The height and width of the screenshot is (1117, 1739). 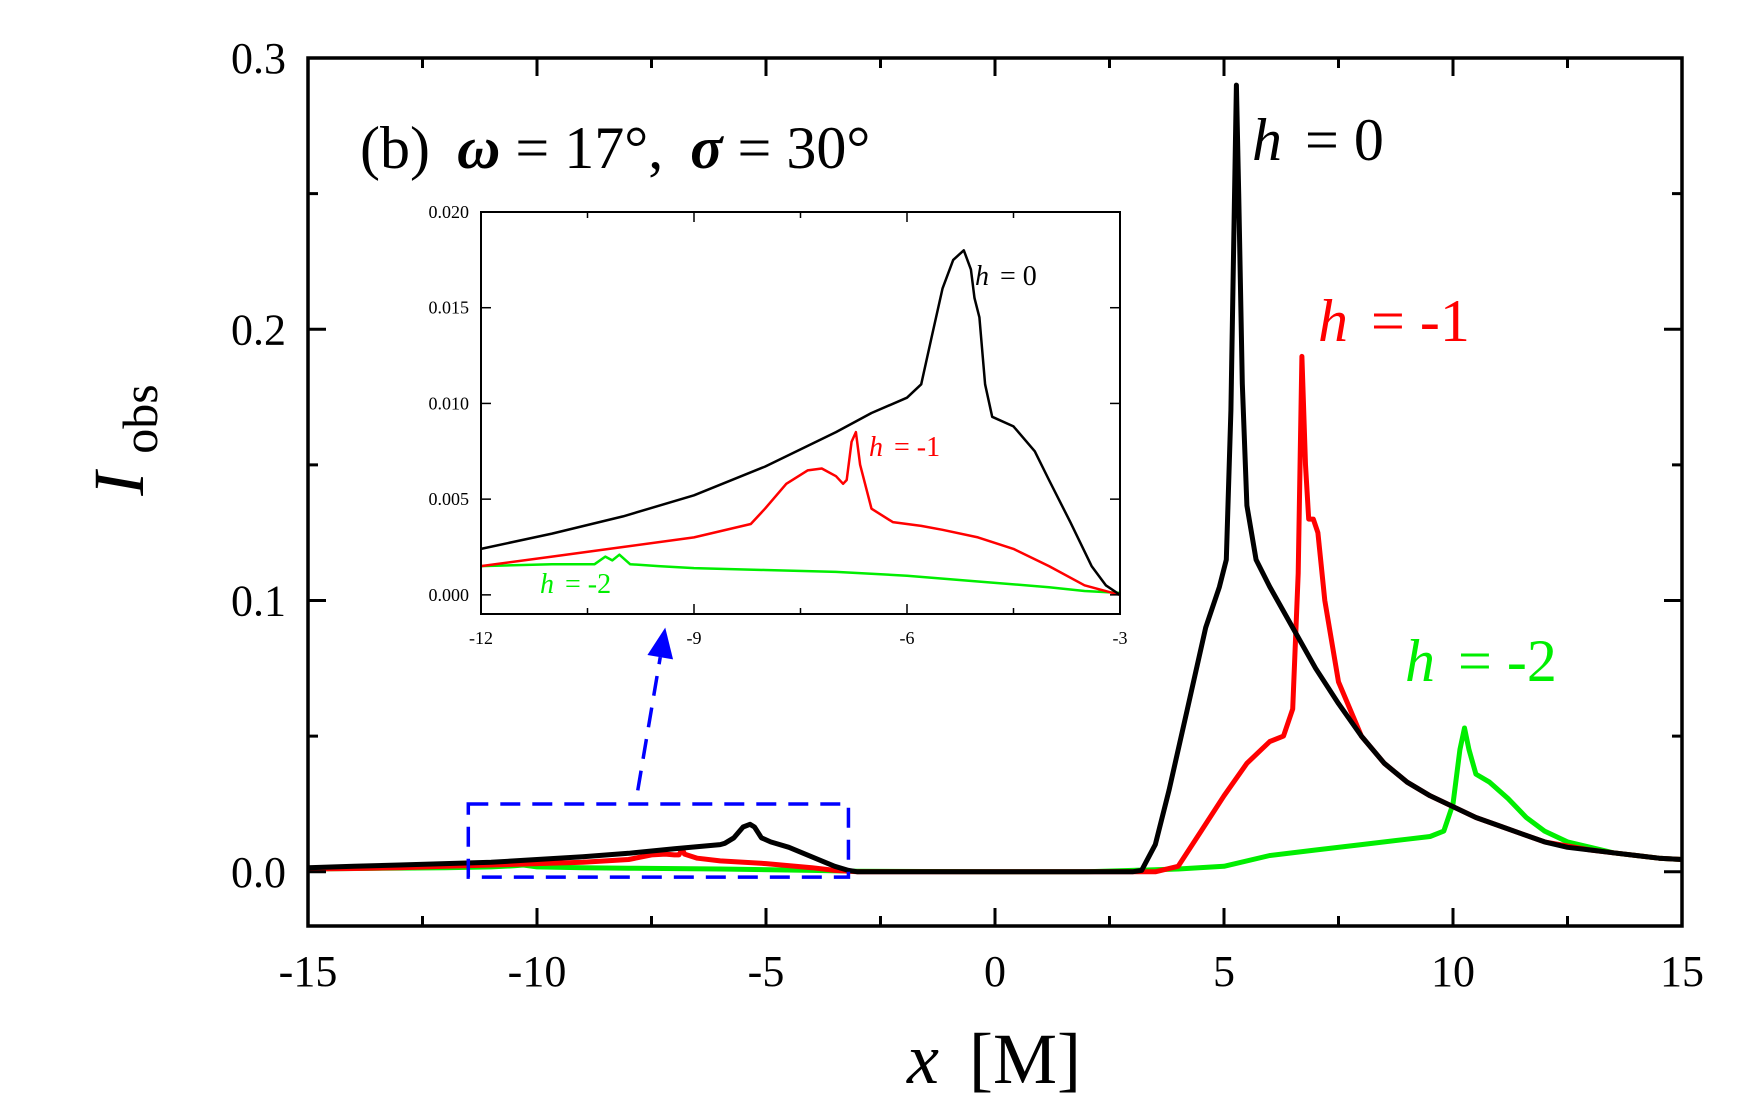 What do you see at coordinates (140, 418) in the screenshot?
I see `y-axis-label-sub: obs` at bounding box center [140, 418].